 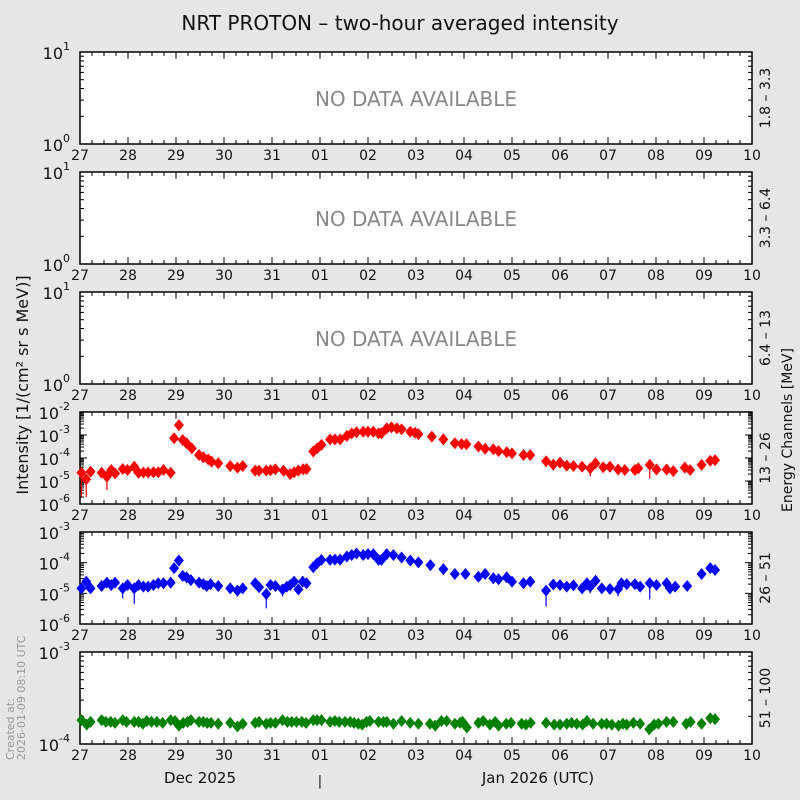 What do you see at coordinates (56, 171) in the screenshot?
I see `y-tick-label: 10¹` at bounding box center [56, 171].